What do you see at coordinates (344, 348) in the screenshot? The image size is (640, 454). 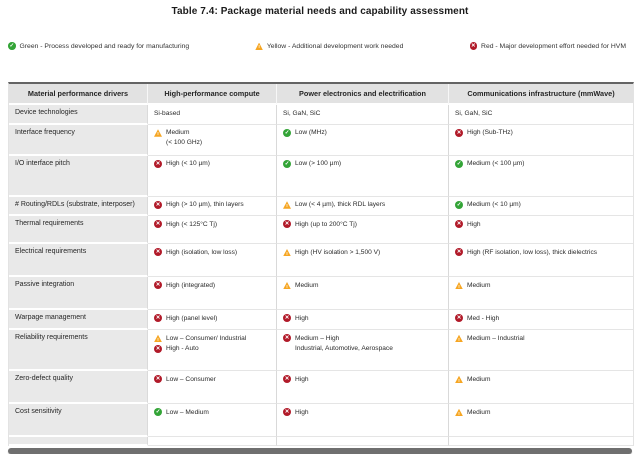 I see `cell-subtext: Industrial, Automotive, Aerospace` at bounding box center [344, 348].